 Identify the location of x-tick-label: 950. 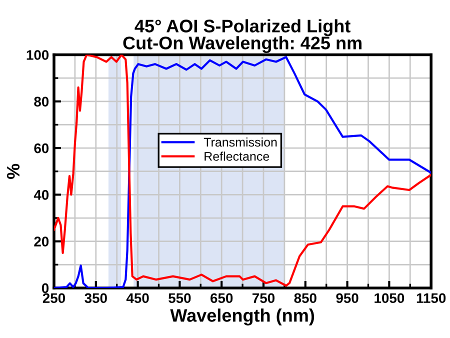
(347, 298).